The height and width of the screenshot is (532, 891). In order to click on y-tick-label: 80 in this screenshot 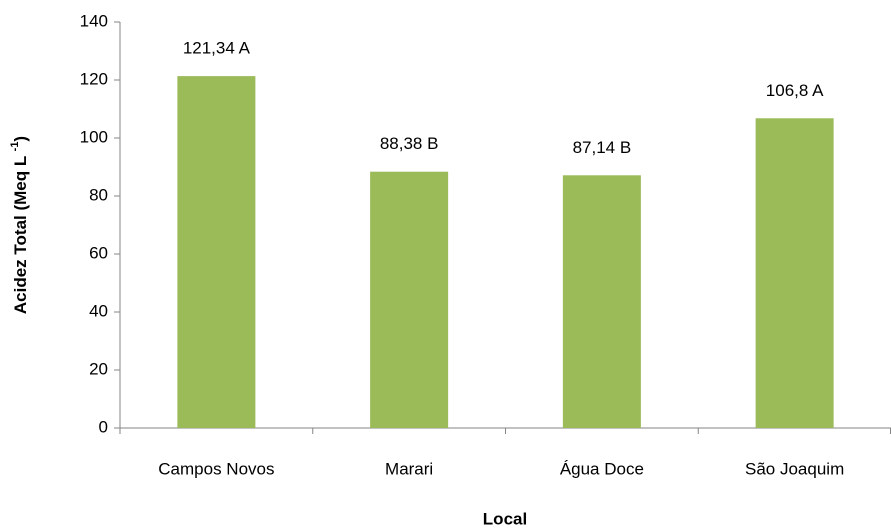, I will do `click(98, 194)`.